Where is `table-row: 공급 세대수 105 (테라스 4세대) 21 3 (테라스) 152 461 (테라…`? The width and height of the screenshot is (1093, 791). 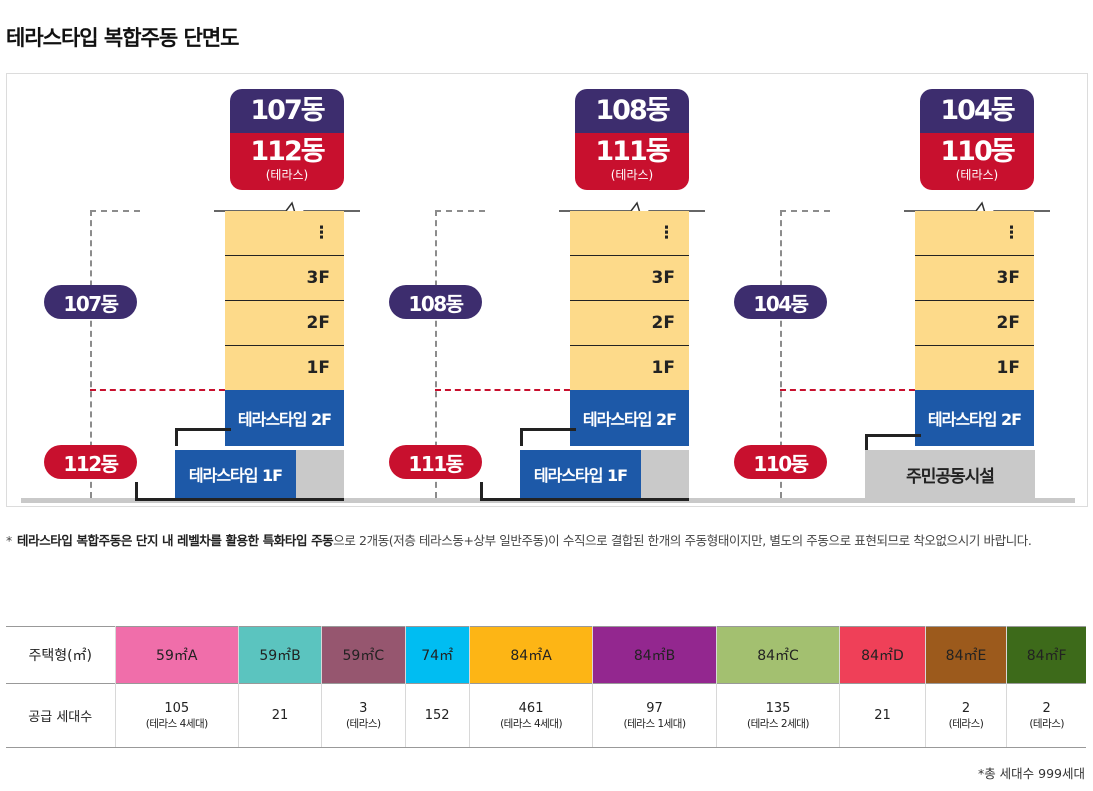
table-row: 공급 세대수 105 (테라스 4세대) 21 3 (테라스) 152 461 (테라… is located at coordinates (546, 715).